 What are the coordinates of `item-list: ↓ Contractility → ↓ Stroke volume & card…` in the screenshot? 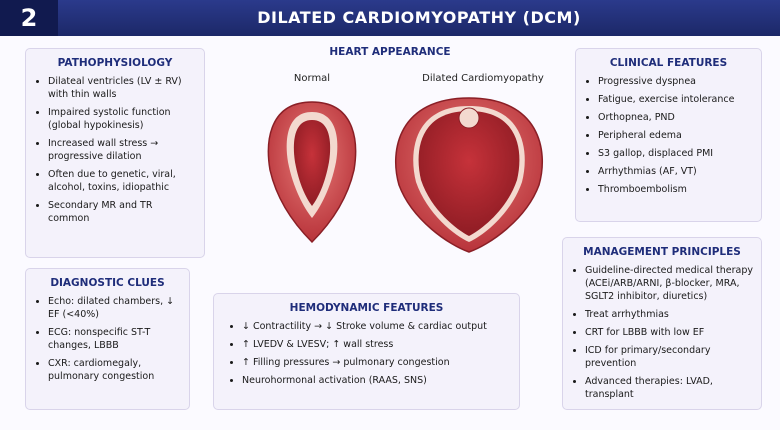 It's located at (366, 353).